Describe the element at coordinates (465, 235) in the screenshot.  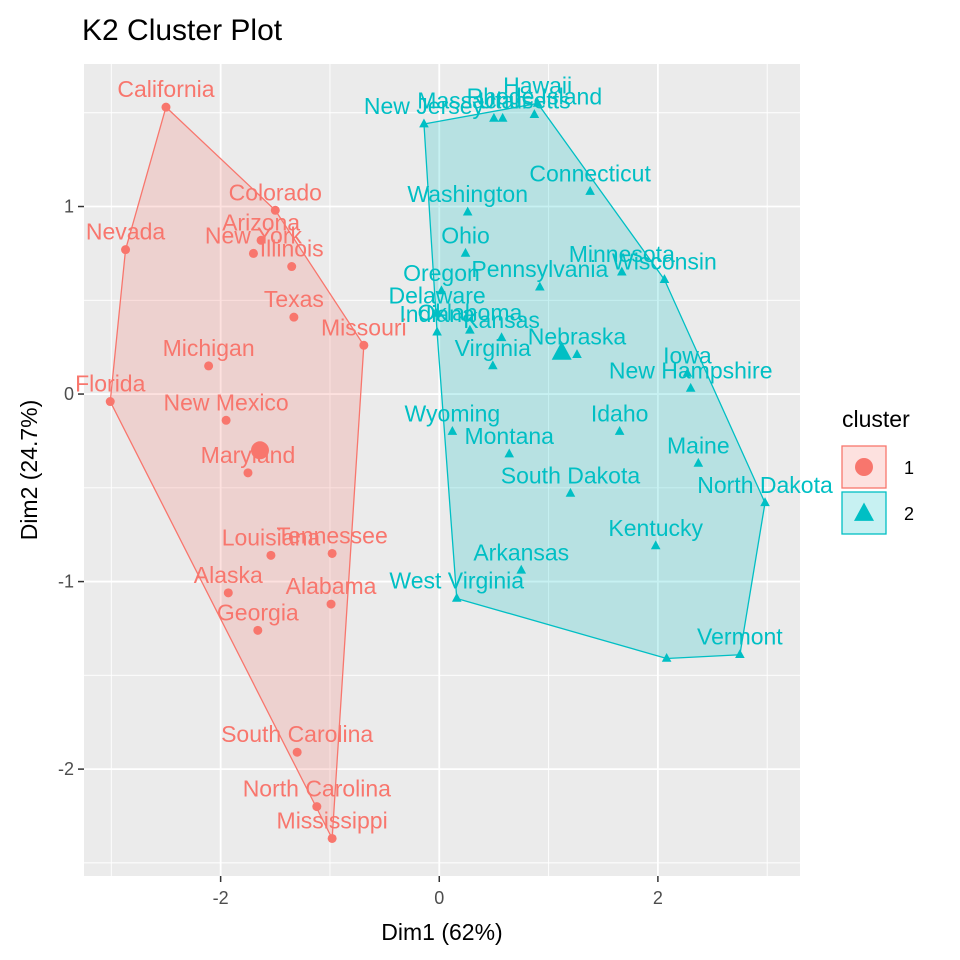
I see `point-label: Ohio` at that location.